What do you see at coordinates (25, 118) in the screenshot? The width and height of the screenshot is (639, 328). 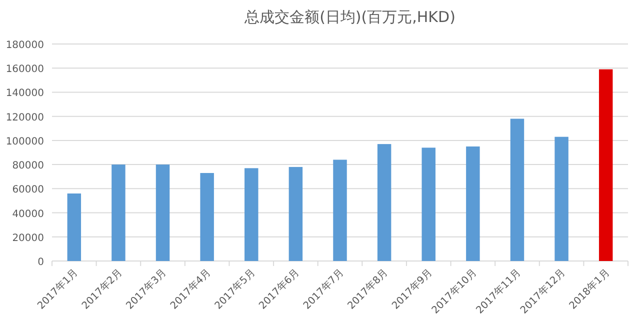 I see `y-tick-label: 120000` at bounding box center [25, 118].